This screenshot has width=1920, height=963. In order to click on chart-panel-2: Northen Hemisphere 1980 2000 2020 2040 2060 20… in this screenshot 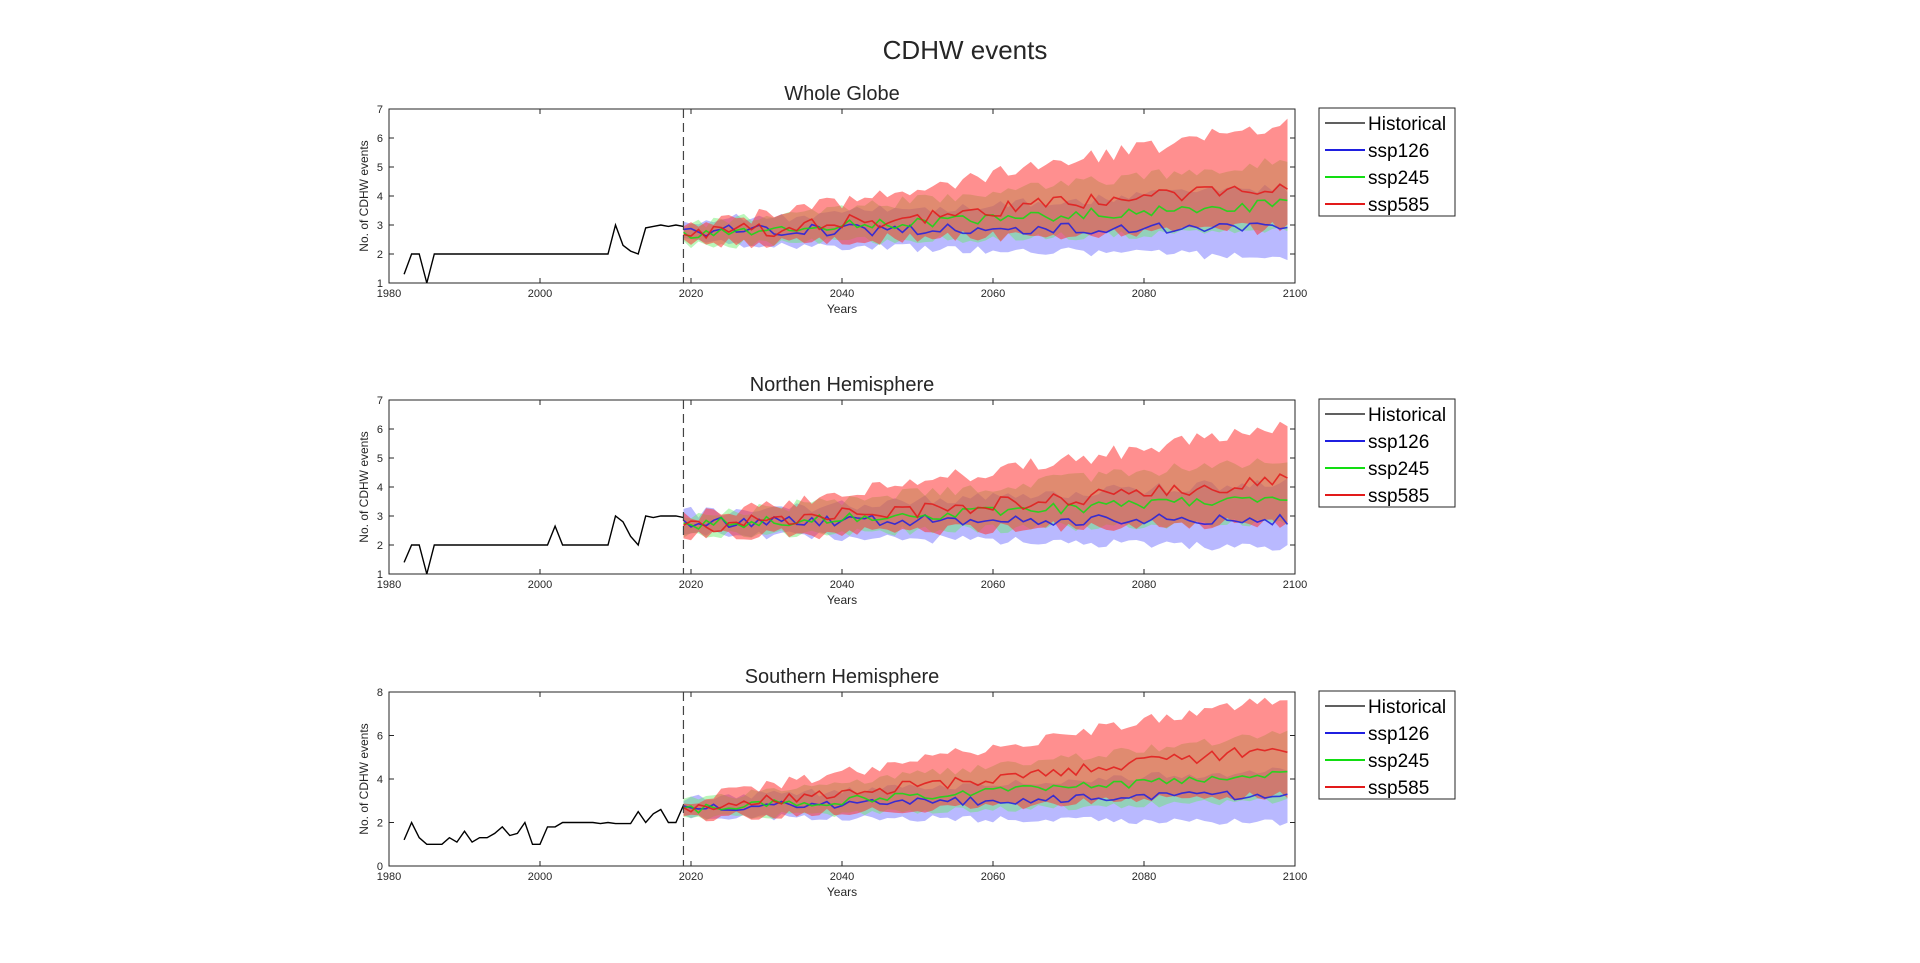, I will do `click(906, 490)`.